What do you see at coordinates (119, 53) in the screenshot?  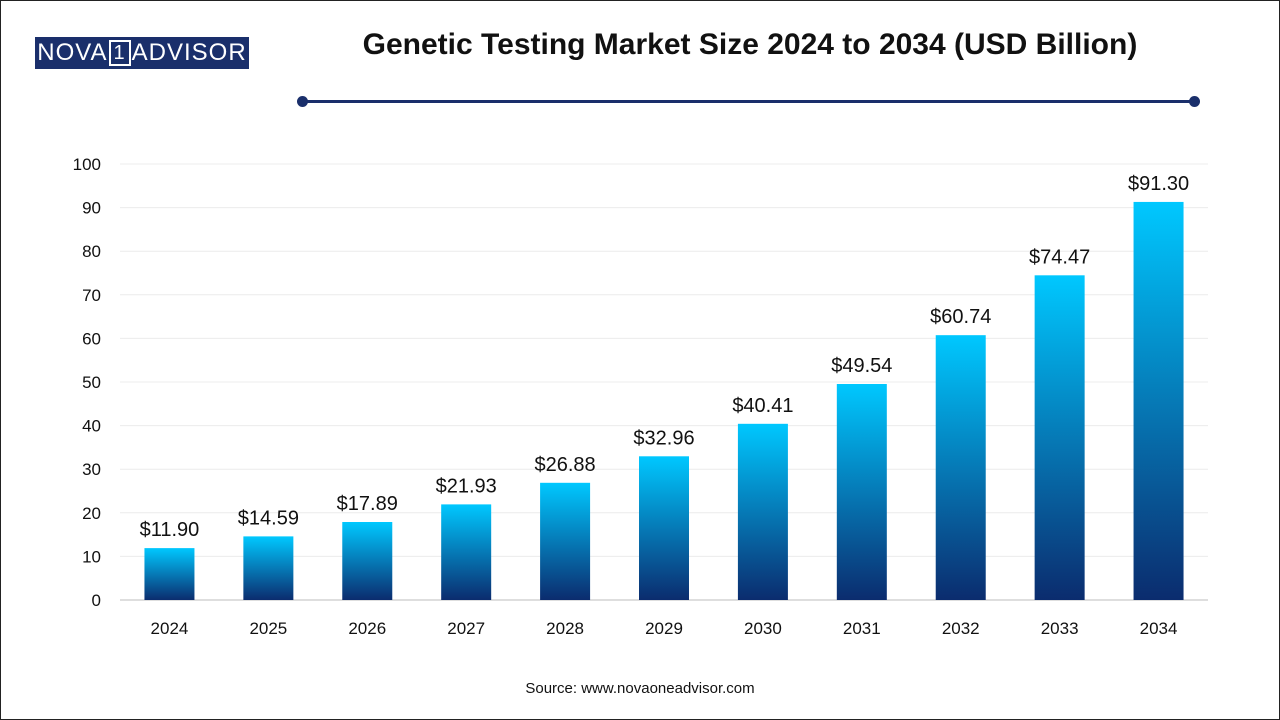 I see `logo-text-mid: 1` at bounding box center [119, 53].